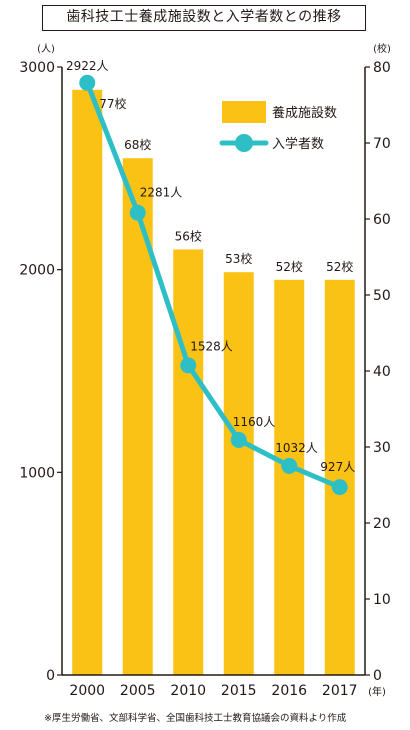 Image resolution: width=410 pixels, height=730 pixels. What do you see at coordinates (161, 193) in the screenshot?
I see `line-value-label: 2281人` at bounding box center [161, 193].